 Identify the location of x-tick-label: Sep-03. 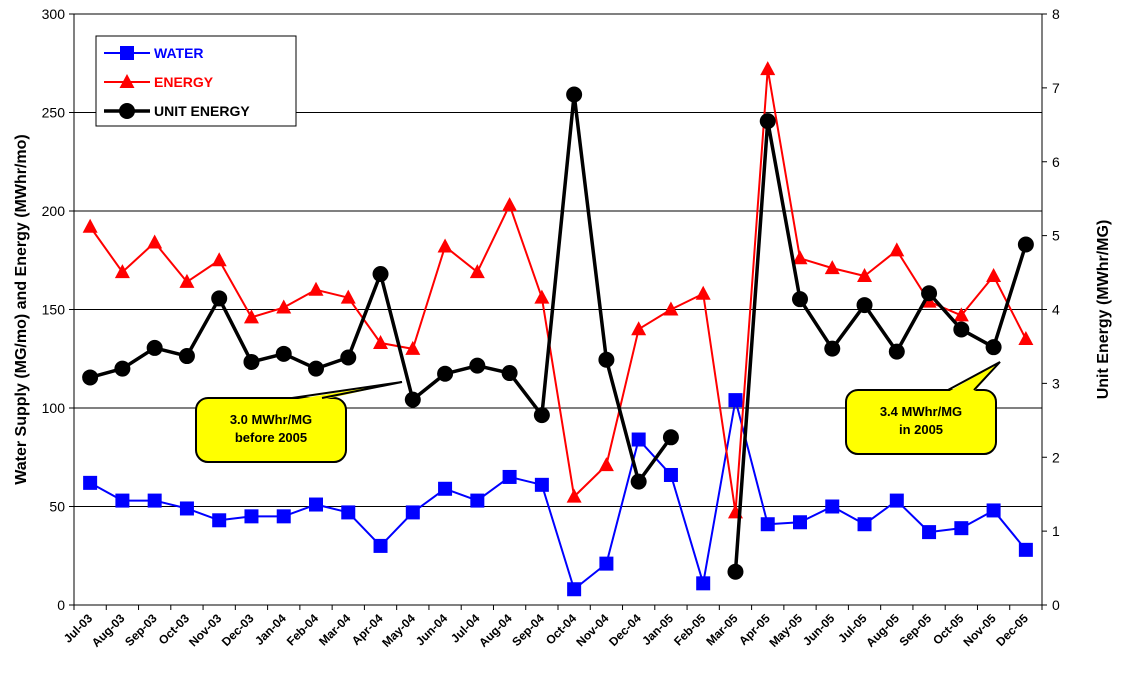
(141, 630).